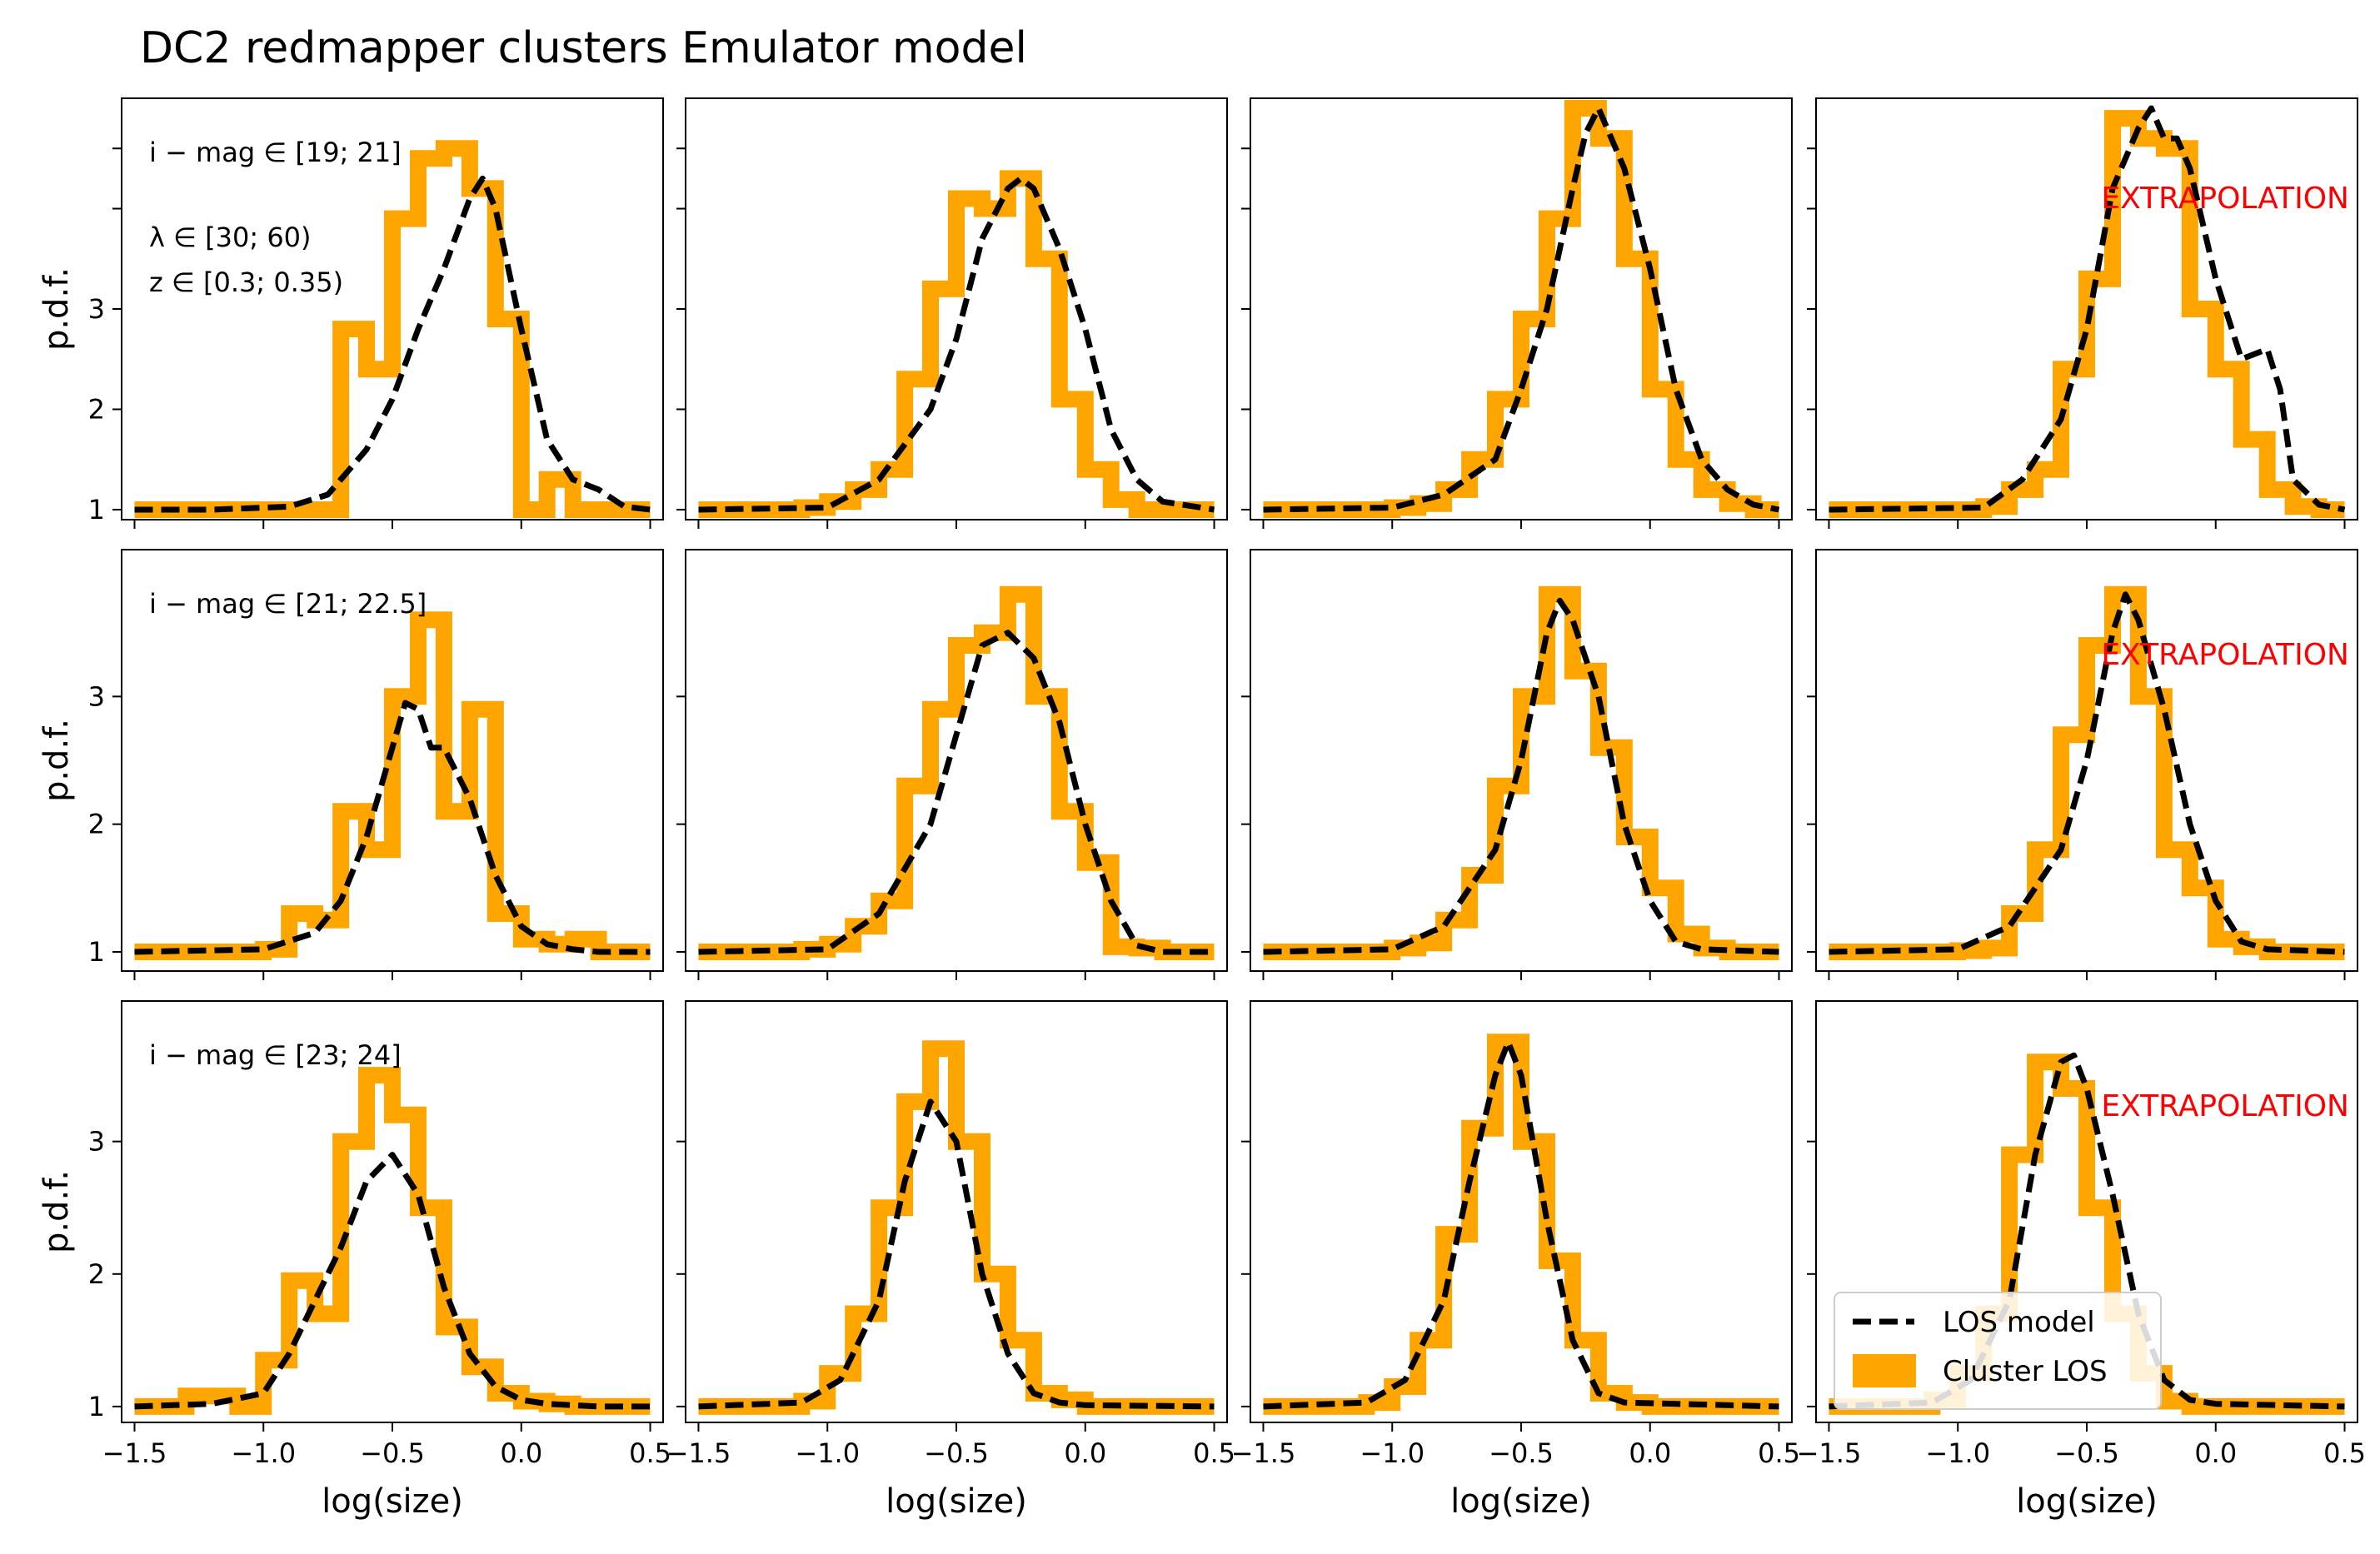  I want to click on legend-label-model: LOS model, so click(2019, 1323).